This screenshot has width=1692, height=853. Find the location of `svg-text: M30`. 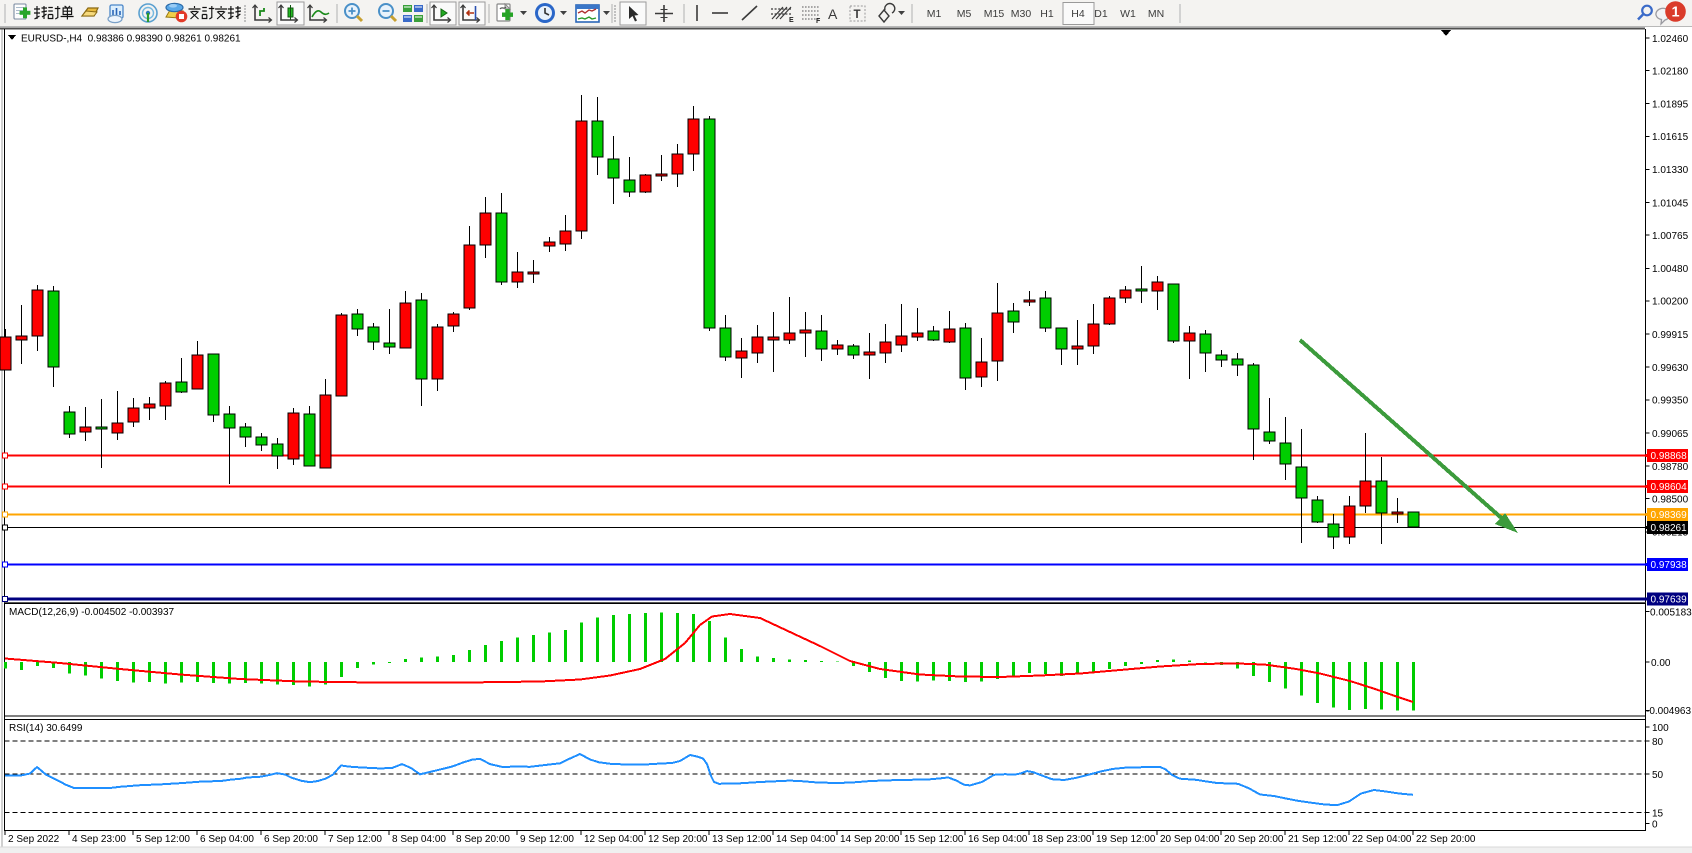

svg-text: M30 is located at coordinates (1021, 14).